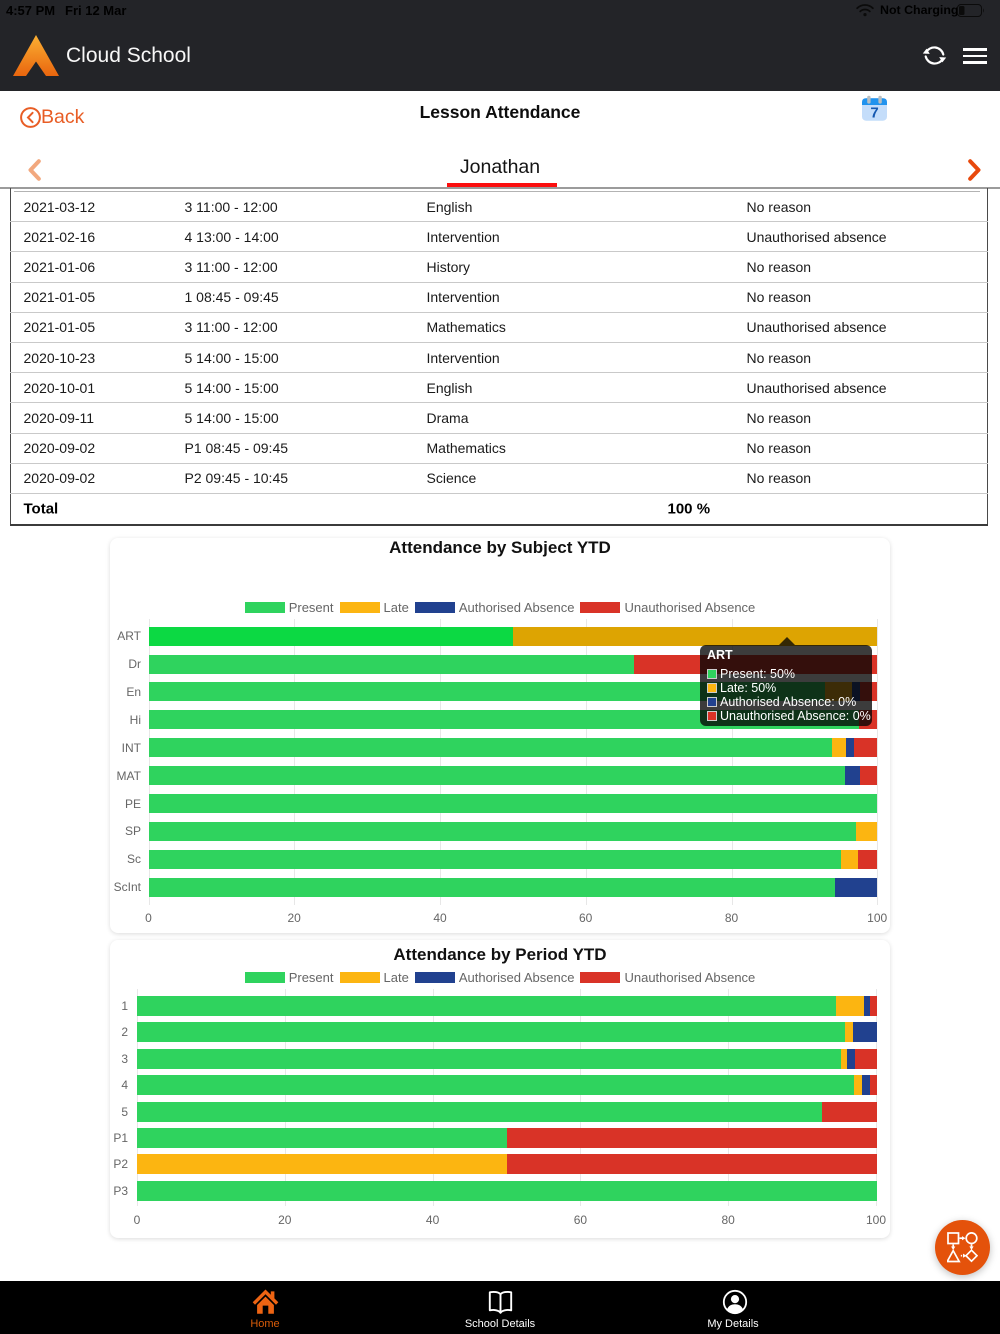 This screenshot has width=1000, height=1334. What do you see at coordinates (874, 113) in the screenshot?
I see `svg-text: 7` at bounding box center [874, 113].